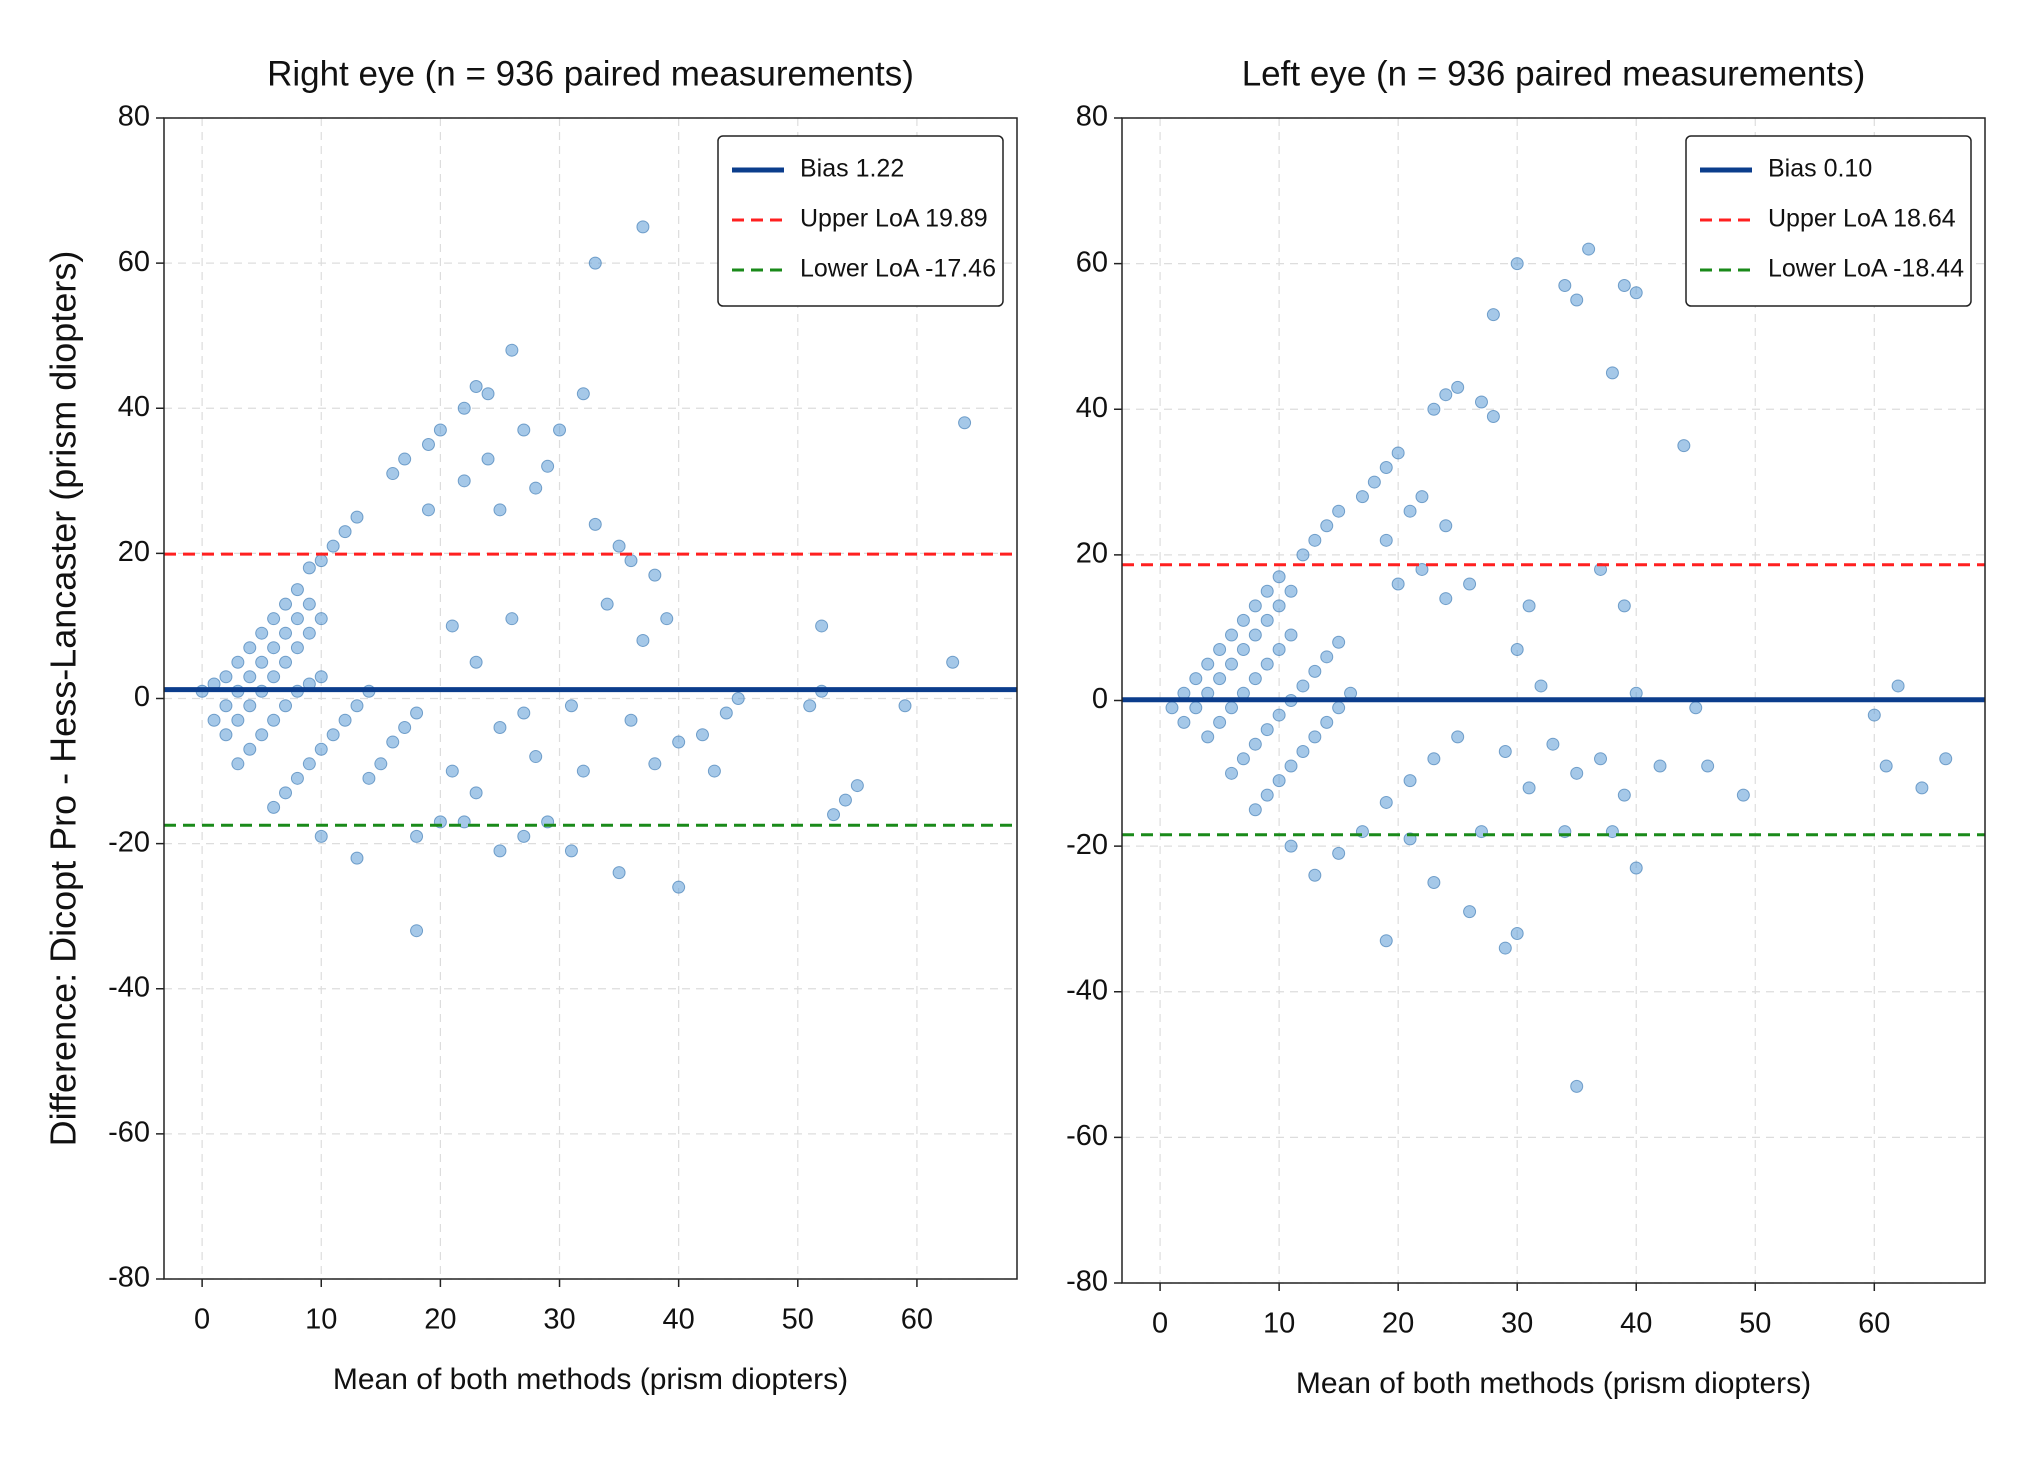 This screenshot has height=1468, width=2042. I want to click on legend-label: Lower LoA -17.46, so click(898, 269).